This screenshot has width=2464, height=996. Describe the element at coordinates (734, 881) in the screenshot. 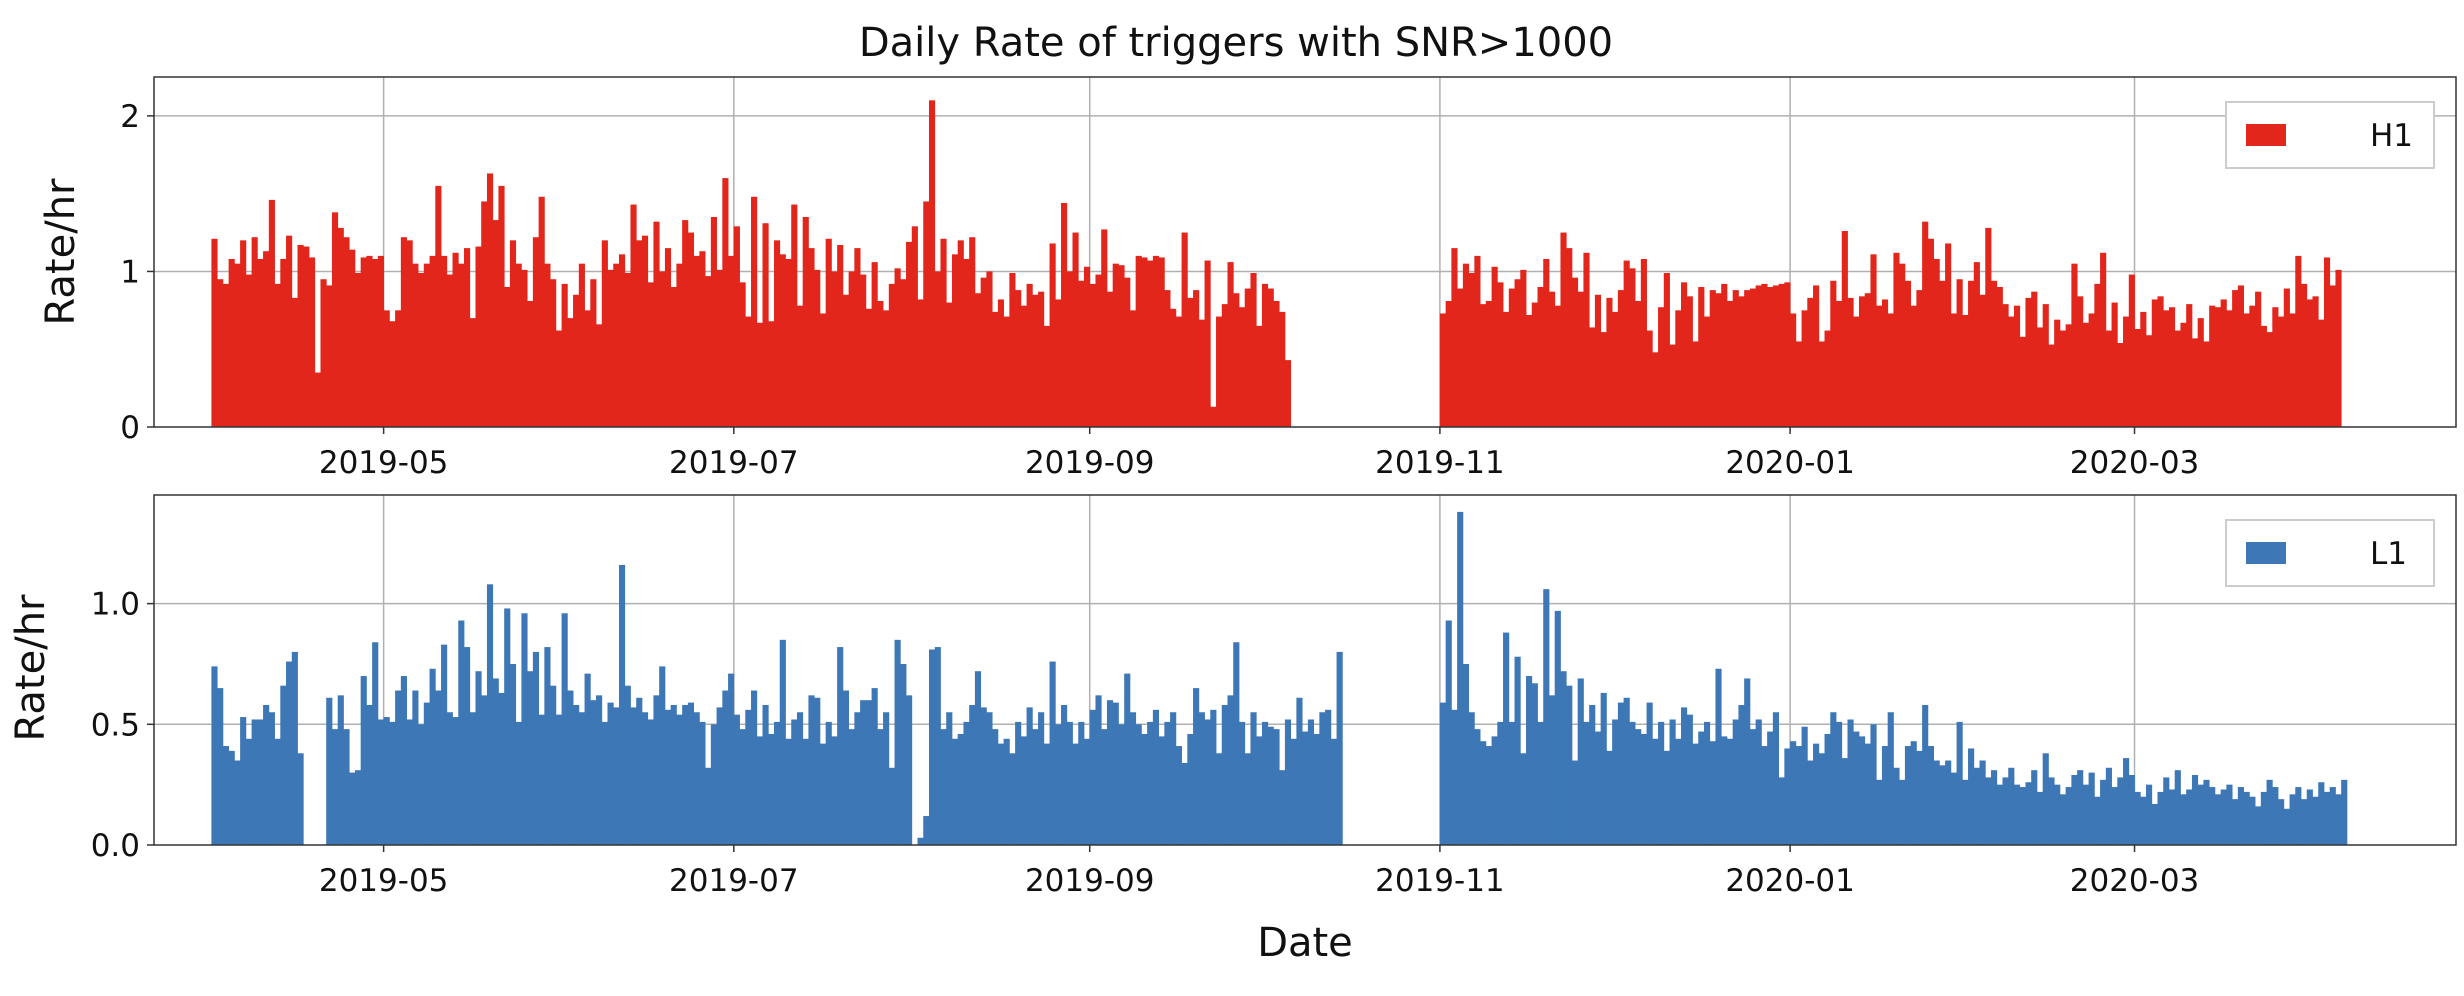

I see `x-tick-label: 2019-07` at that location.